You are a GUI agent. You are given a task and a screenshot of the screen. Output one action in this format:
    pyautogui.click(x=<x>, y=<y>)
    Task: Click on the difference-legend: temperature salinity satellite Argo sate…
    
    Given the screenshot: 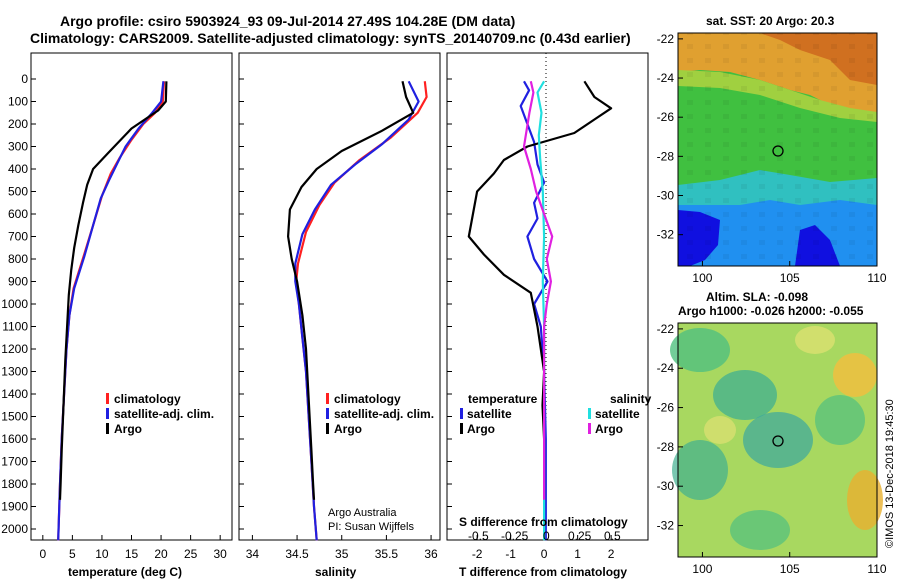 What is the action you would take?
    pyautogui.click(x=556, y=414)
    